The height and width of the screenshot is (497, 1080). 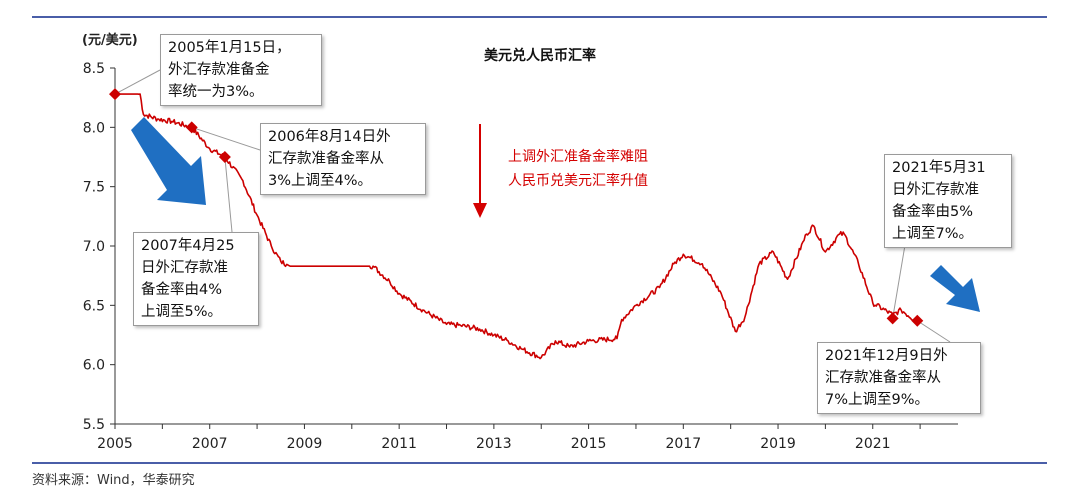 What do you see at coordinates (94, 366) in the screenshot?
I see `y-tick-label: 6.0` at bounding box center [94, 366].